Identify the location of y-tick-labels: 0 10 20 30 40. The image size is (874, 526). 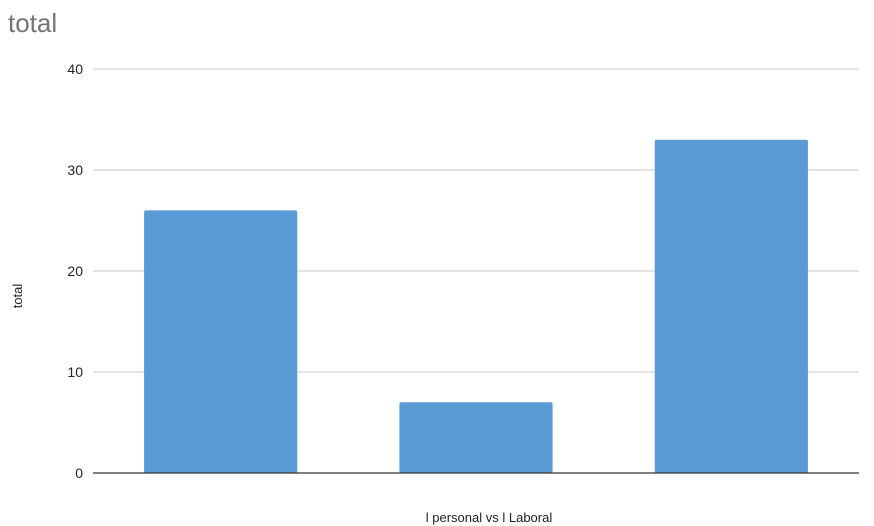
(75, 271).